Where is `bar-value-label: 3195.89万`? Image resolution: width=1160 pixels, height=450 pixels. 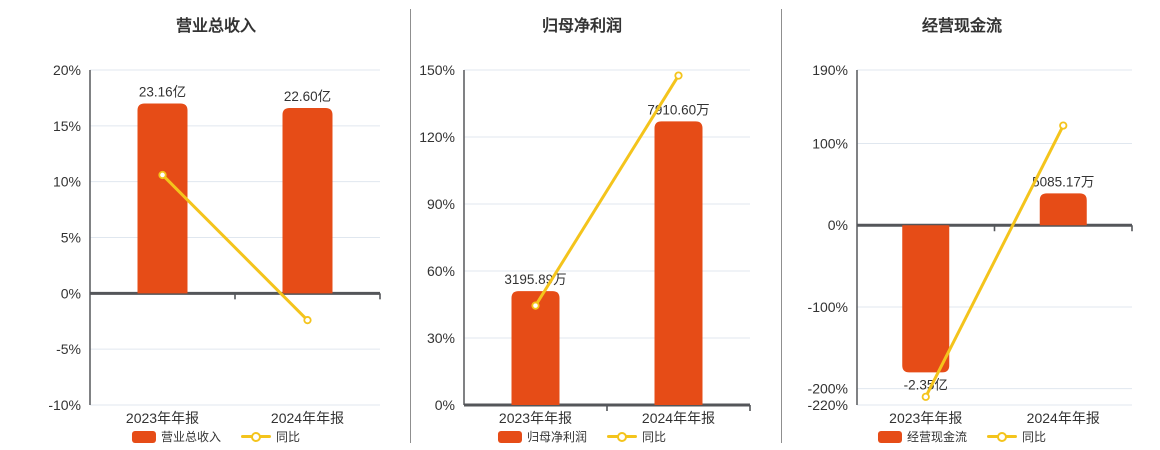
bar-value-label: 3195.89万 is located at coordinates (535, 279).